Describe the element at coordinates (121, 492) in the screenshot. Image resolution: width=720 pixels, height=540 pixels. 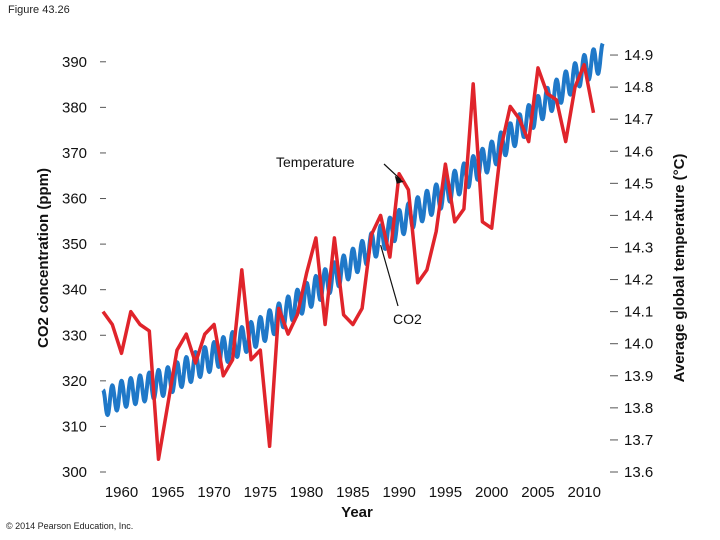
I see `x-tick-label: 1960` at that location.